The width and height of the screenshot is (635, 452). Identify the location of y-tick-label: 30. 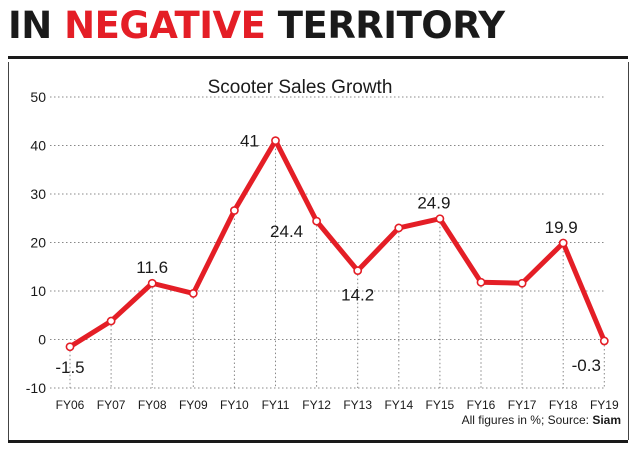
(38, 194).